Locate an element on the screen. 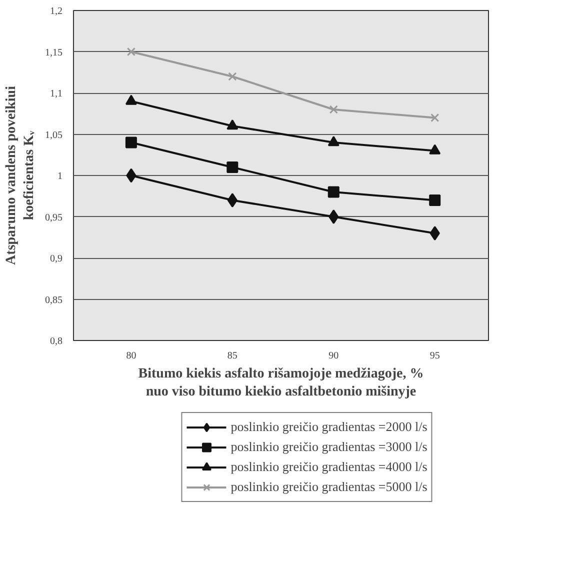 This screenshot has height=565, width=570. x-tick-label: 90 is located at coordinates (333, 356).